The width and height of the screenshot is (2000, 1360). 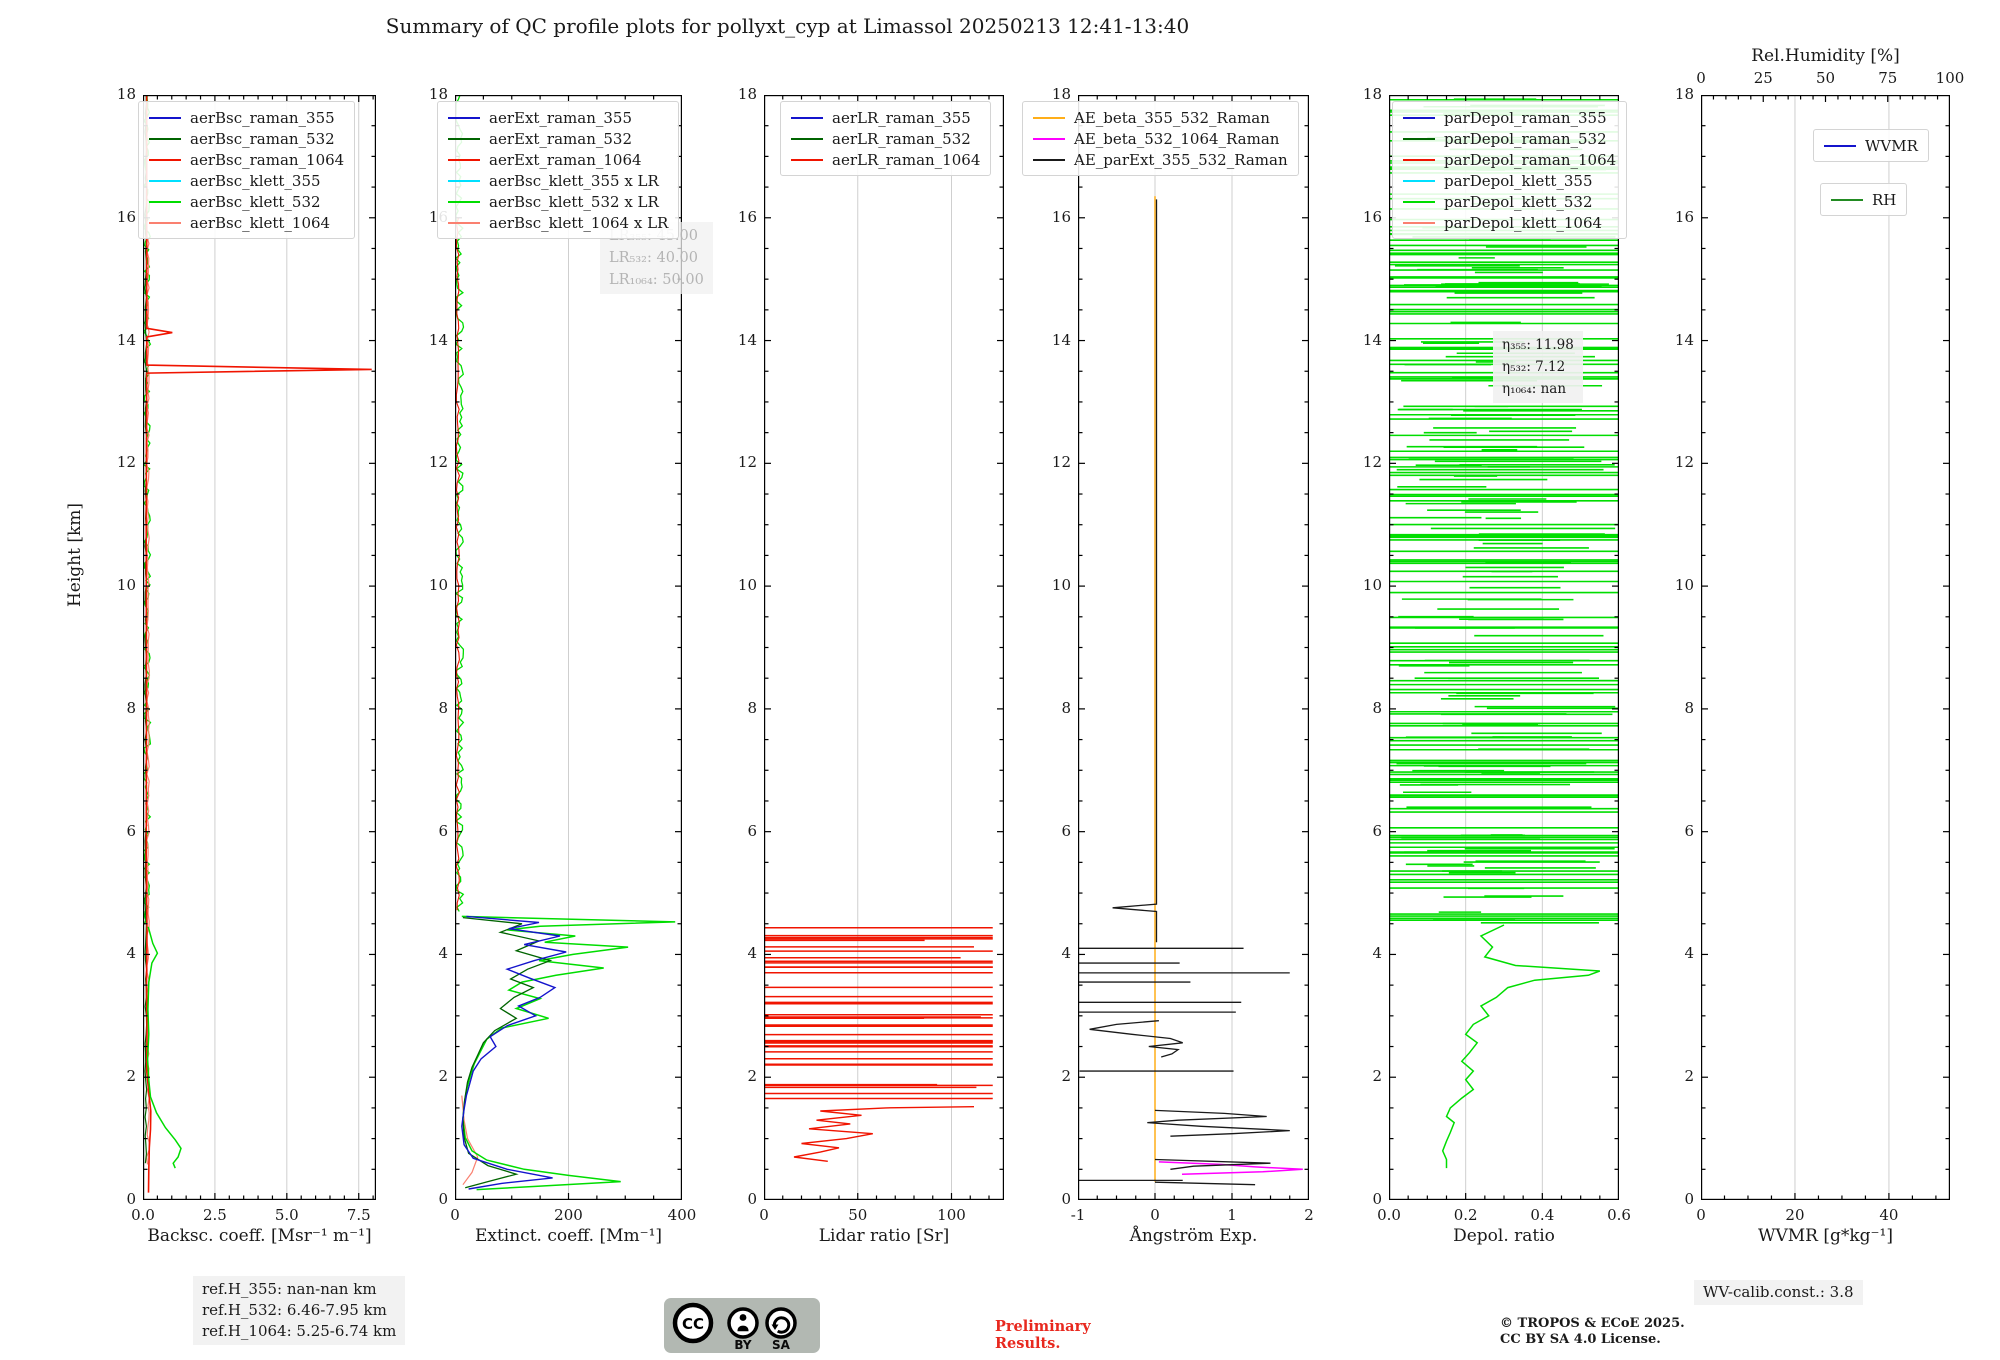 I want to click on top-tick-label: 75, so click(x=1888, y=78).